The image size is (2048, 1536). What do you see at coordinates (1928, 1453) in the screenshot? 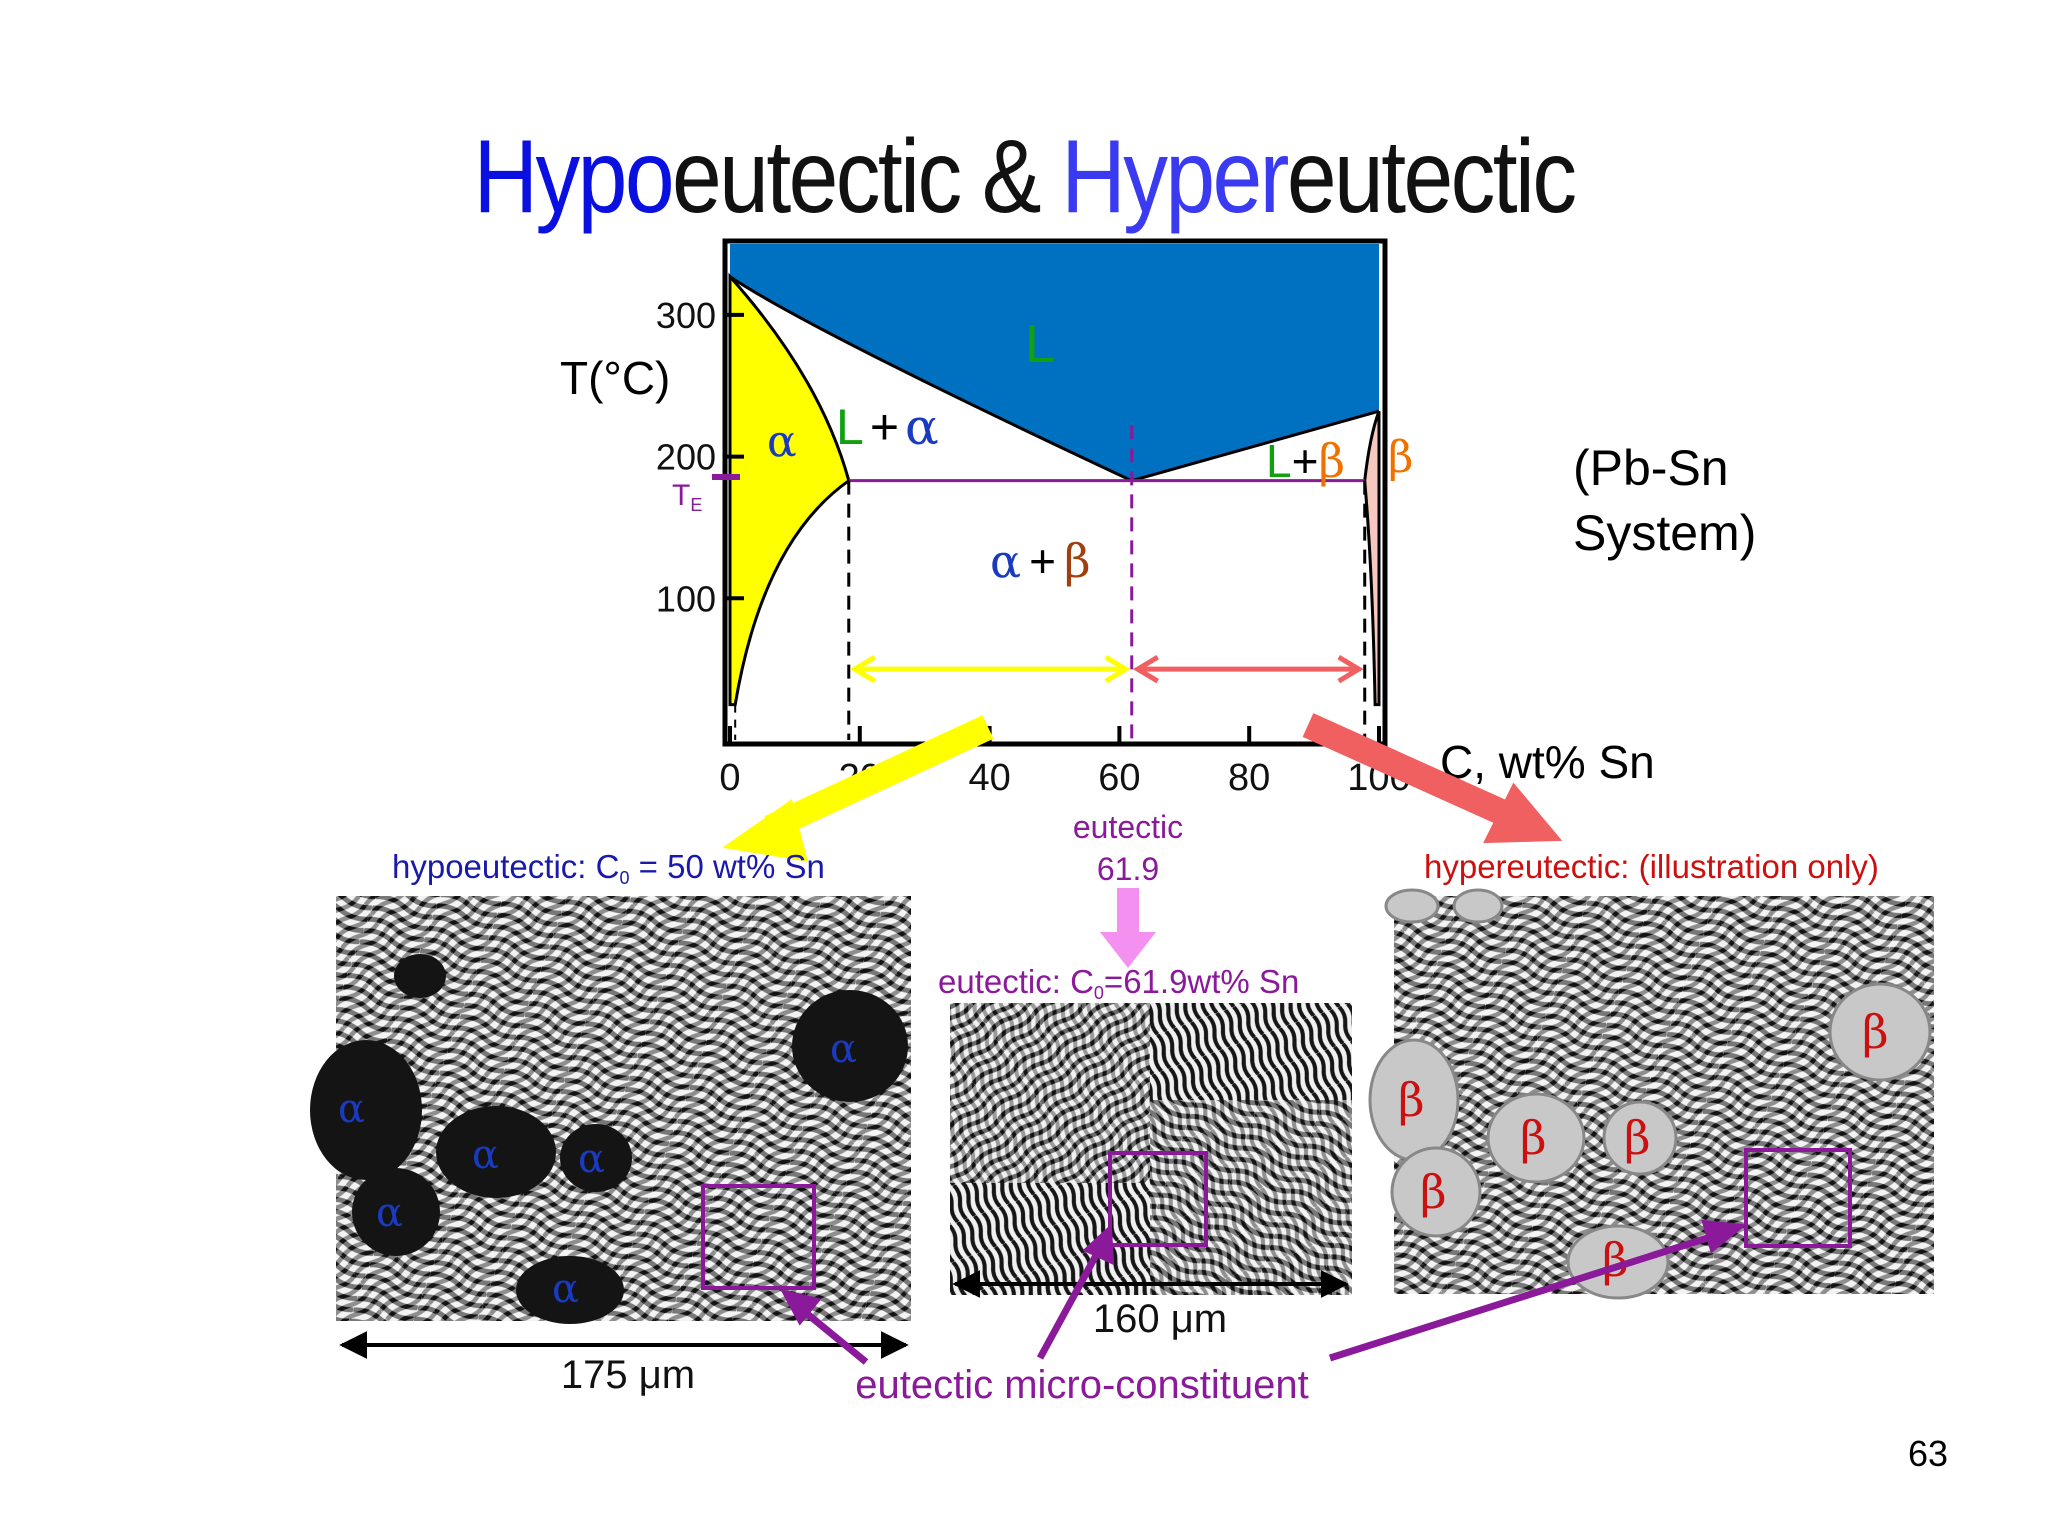
I see `page-number: 63` at bounding box center [1928, 1453].